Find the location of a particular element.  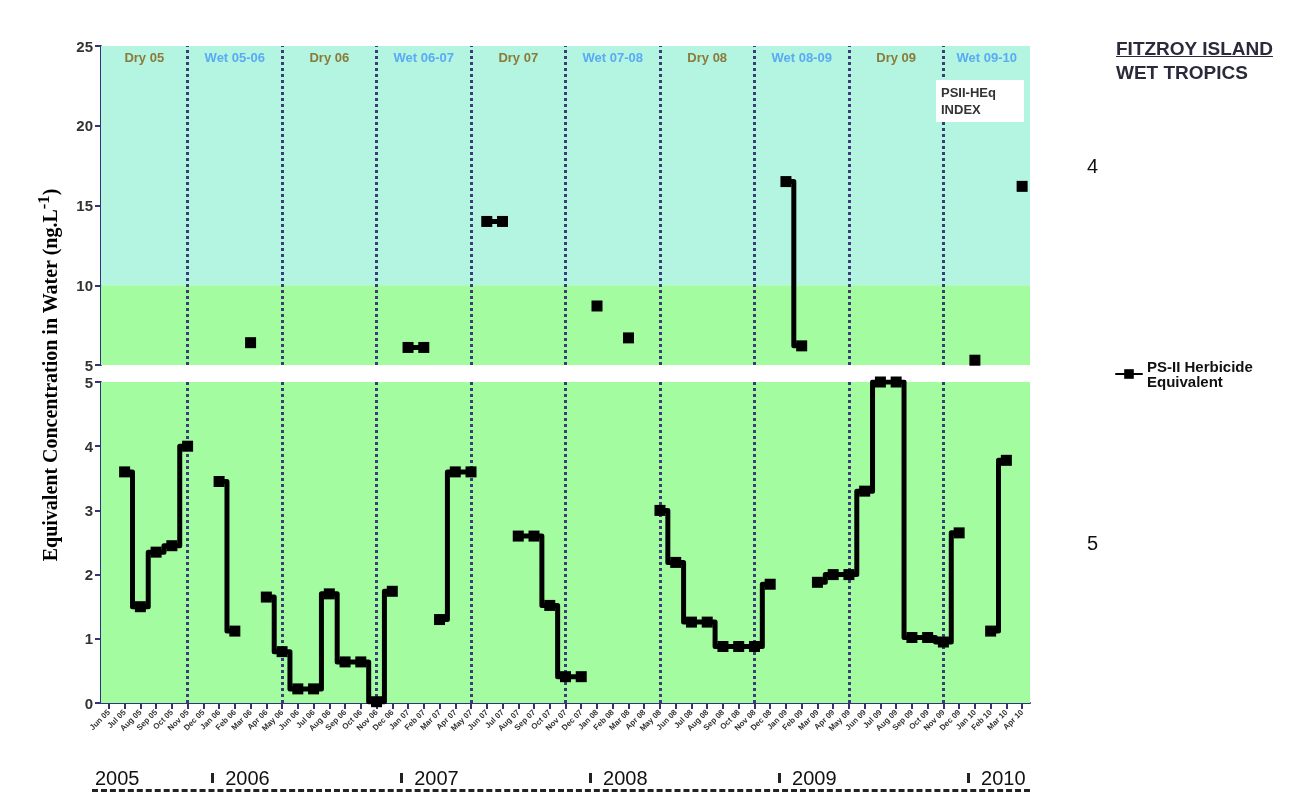

text: 2005 is located at coordinates (117, 778).